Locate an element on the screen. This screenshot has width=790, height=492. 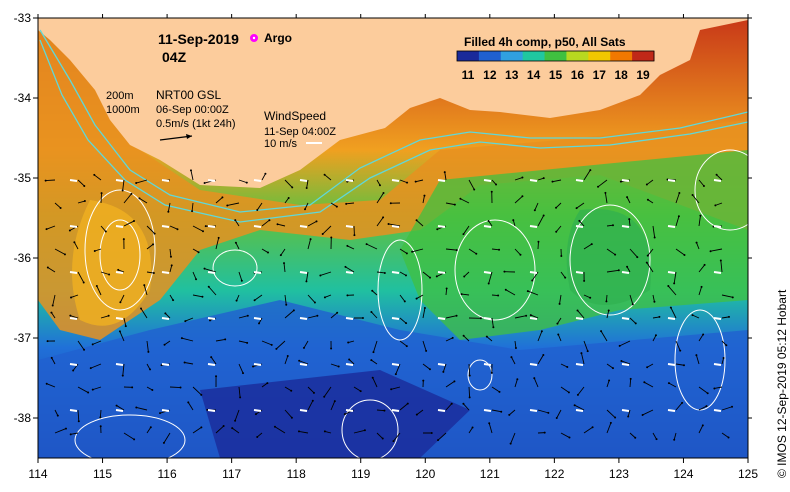
lat-tick-label: -38 is located at coordinates (23, 418).